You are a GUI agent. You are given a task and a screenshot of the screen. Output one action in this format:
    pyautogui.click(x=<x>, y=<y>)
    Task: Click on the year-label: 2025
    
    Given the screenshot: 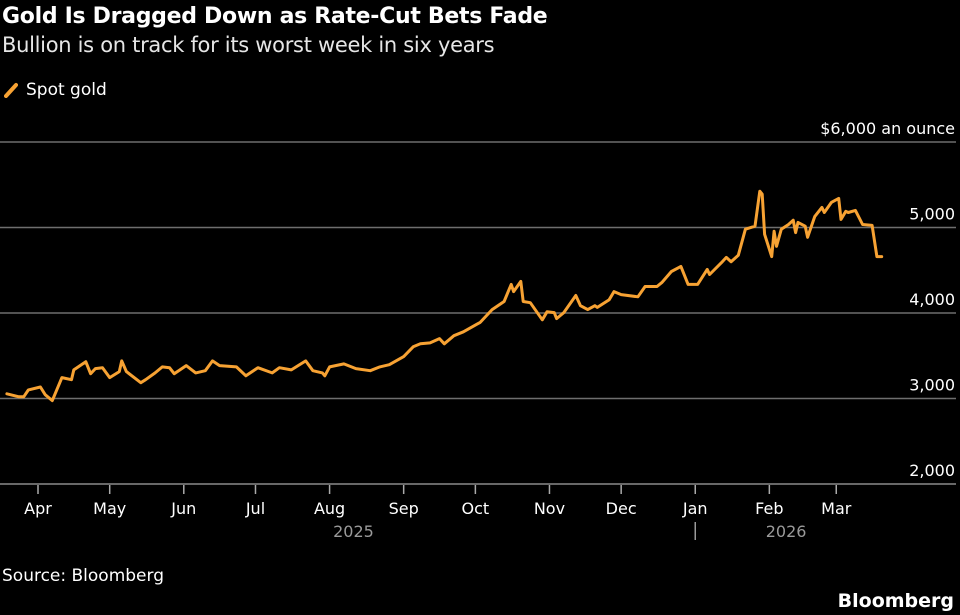 What is the action you would take?
    pyautogui.click(x=353, y=531)
    